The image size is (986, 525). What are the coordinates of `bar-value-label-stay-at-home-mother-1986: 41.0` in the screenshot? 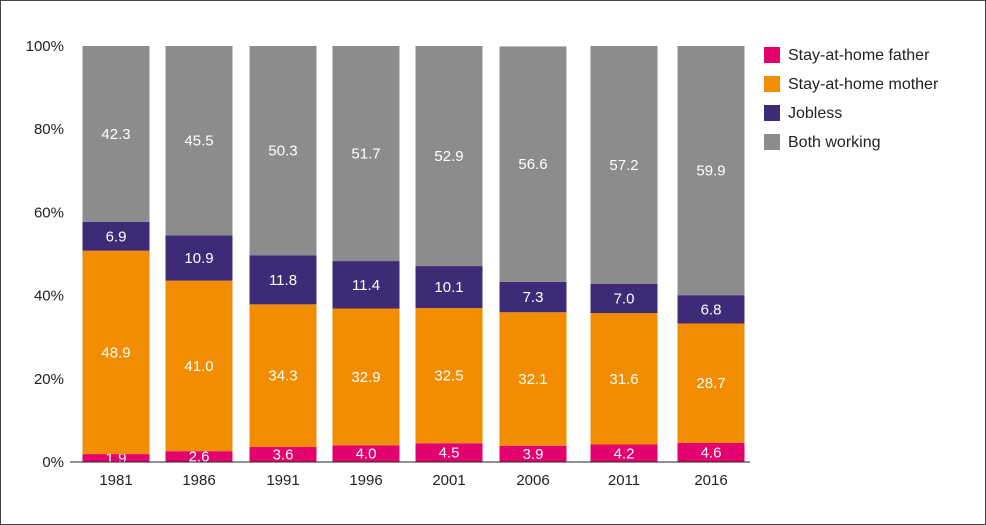 It's located at (198, 366).